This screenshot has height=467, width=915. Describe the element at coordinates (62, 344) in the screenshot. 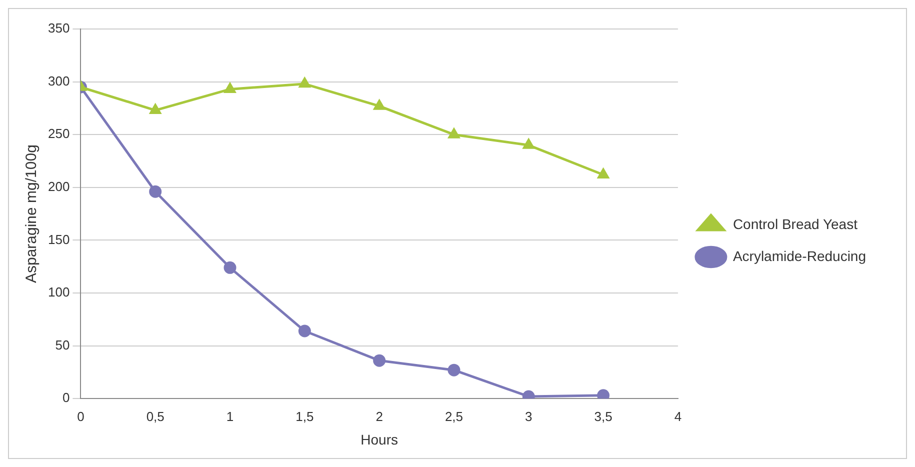

I see `y-tick-label: 50` at that location.